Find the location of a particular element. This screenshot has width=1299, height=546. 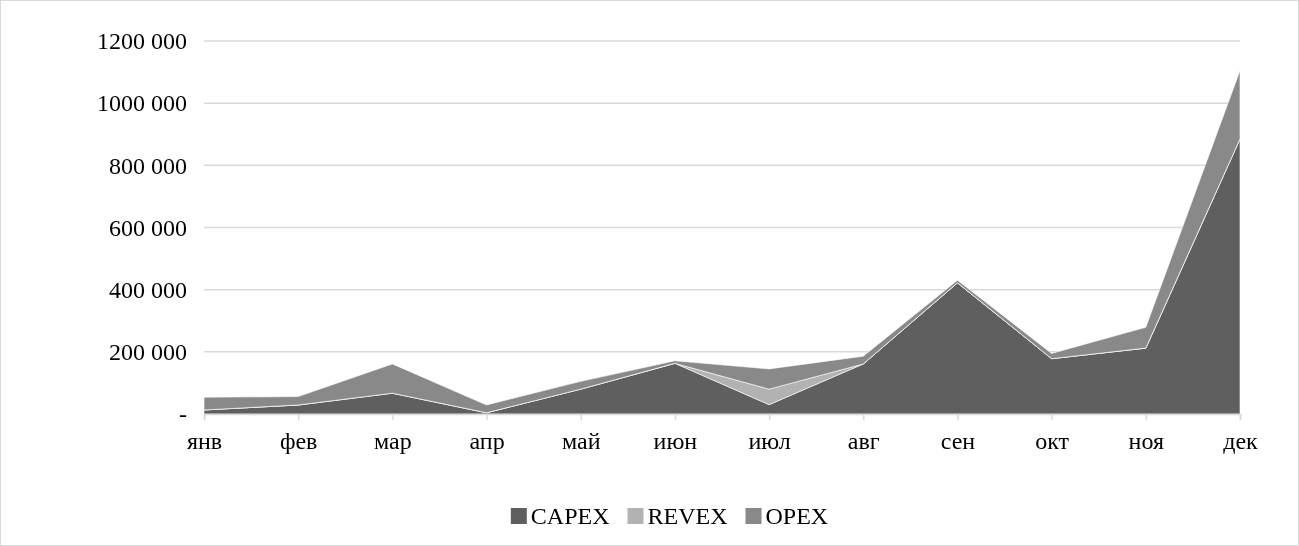

x-tick-label: мар is located at coordinates (393, 441).